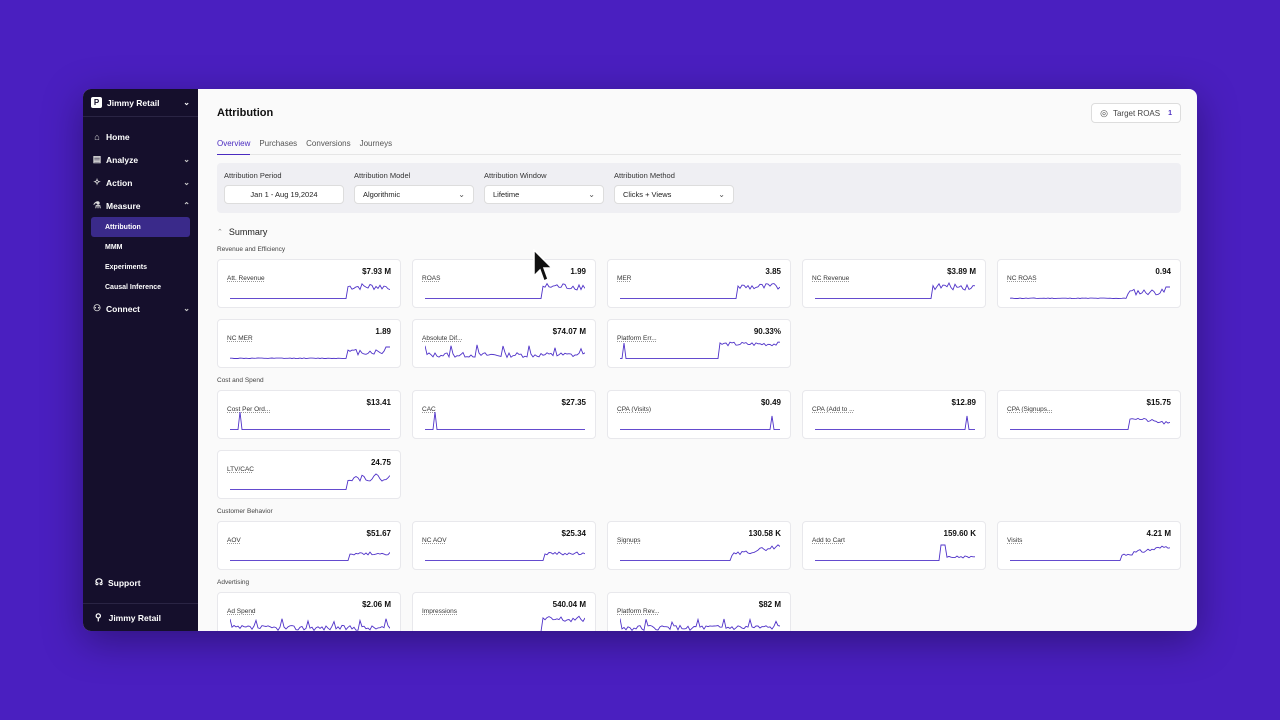 The width and height of the screenshot is (1280, 720). I want to click on metric-value: 1.99, so click(578, 271).